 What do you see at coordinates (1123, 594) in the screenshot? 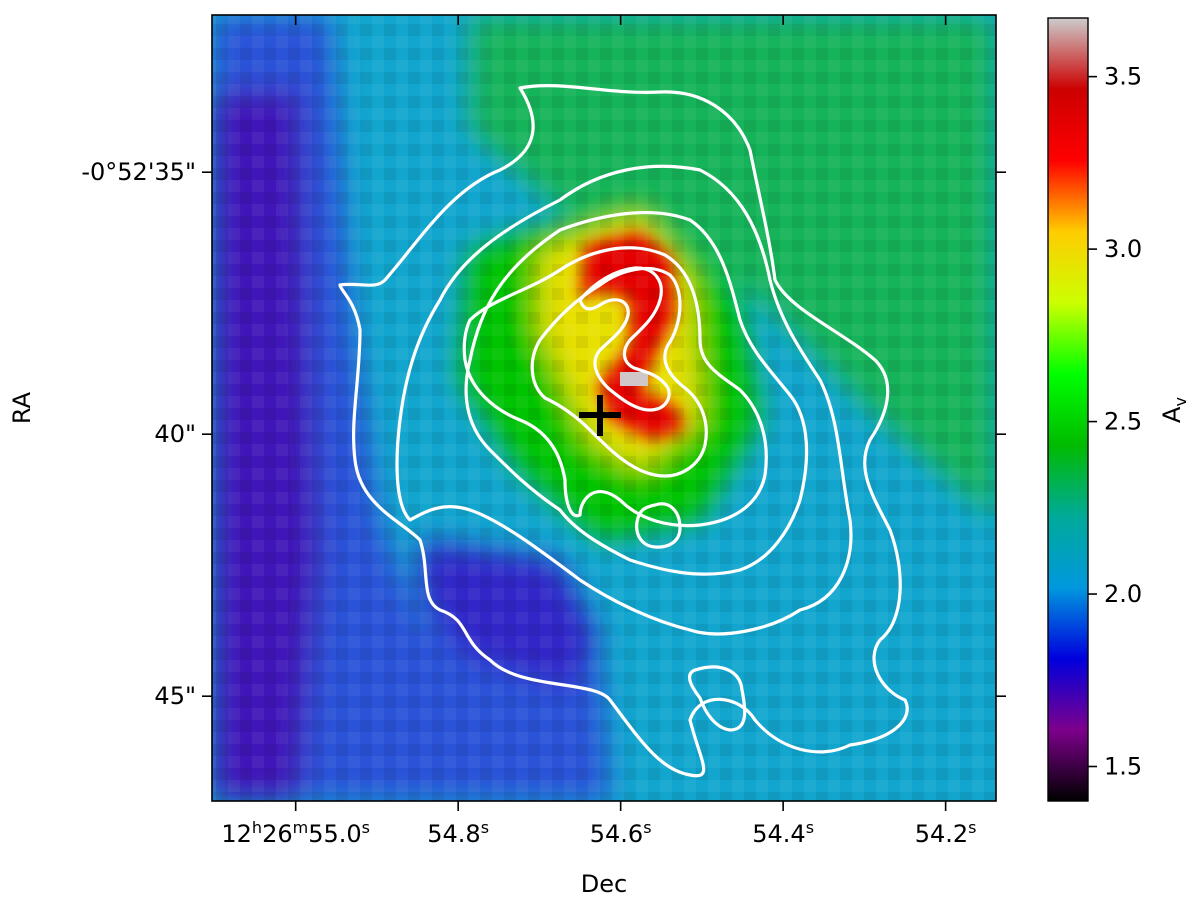
I see `colorbar-tick-label: 2.0` at bounding box center [1123, 594].